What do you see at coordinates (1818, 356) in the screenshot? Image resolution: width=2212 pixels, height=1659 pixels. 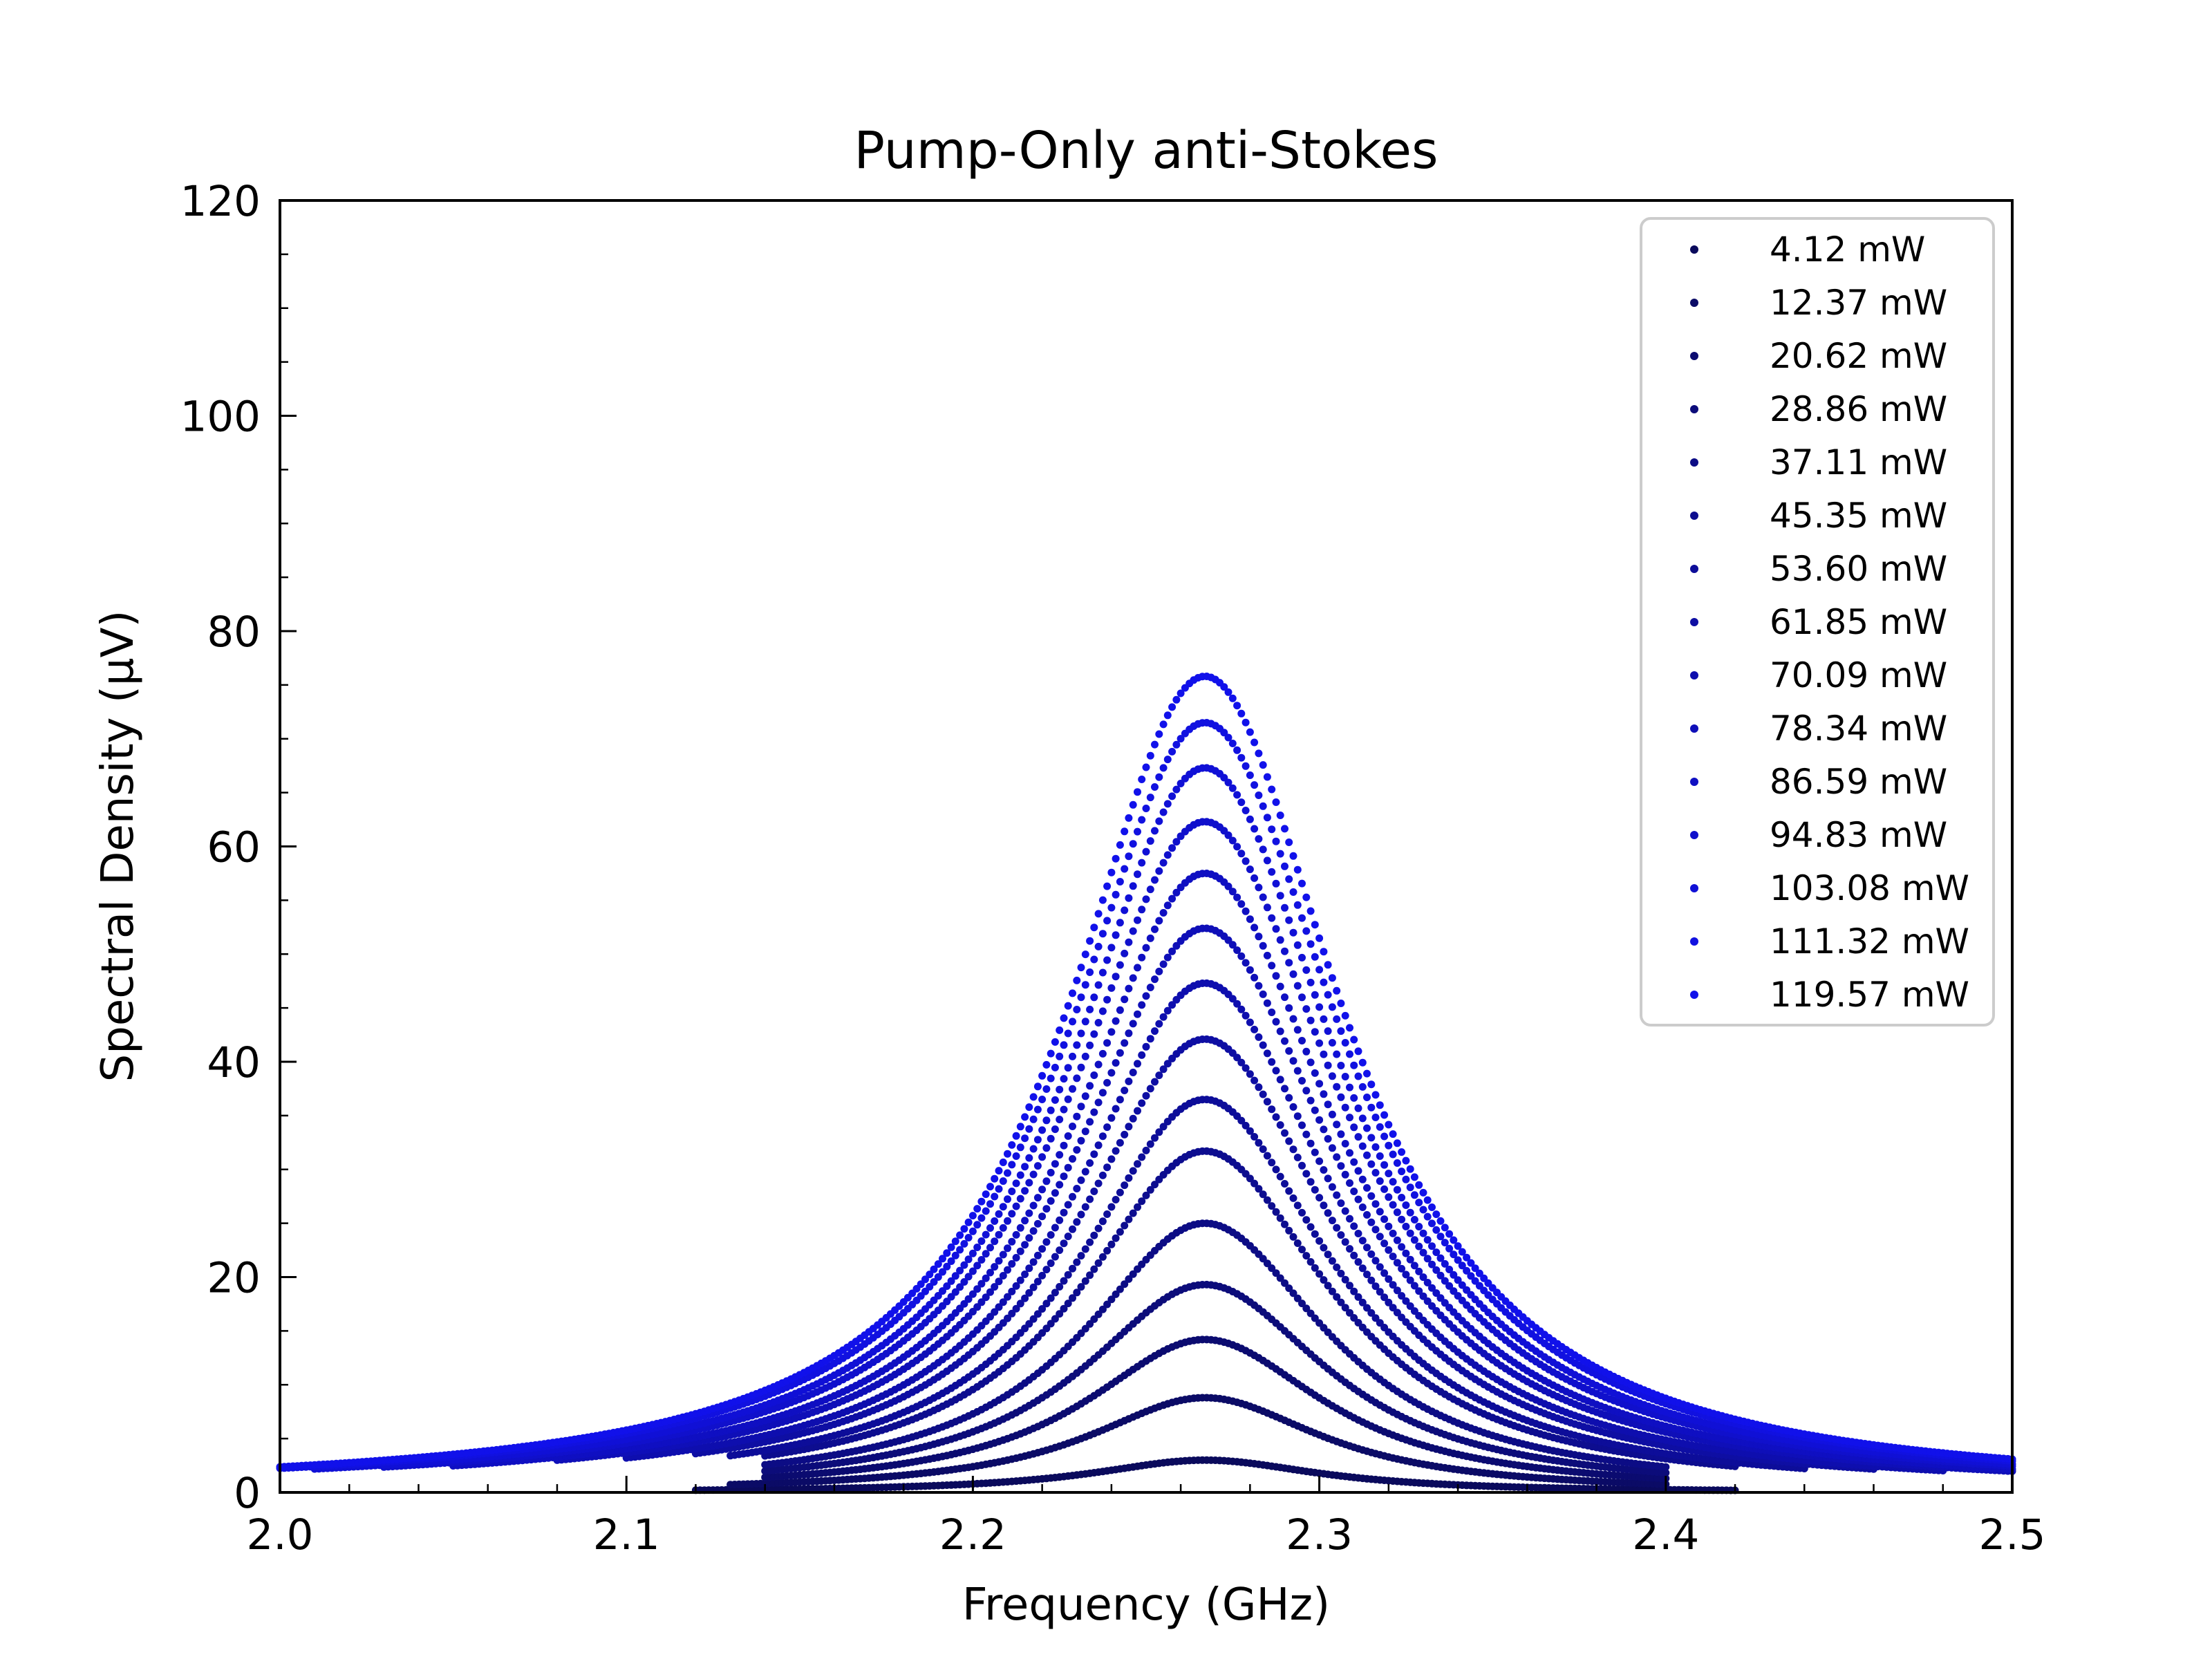 I see `legend-entry: 20.62 mW` at bounding box center [1818, 356].